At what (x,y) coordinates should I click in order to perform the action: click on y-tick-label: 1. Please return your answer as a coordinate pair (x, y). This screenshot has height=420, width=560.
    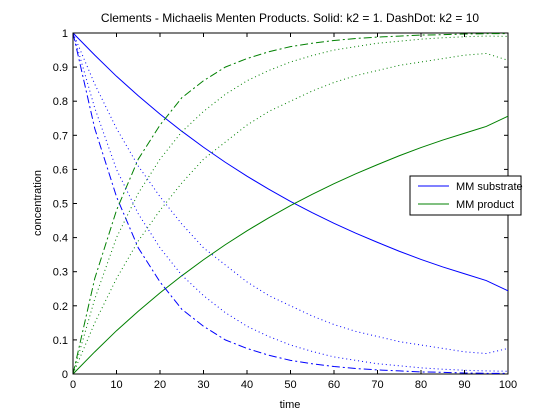
    Looking at the image, I should click on (65, 34).